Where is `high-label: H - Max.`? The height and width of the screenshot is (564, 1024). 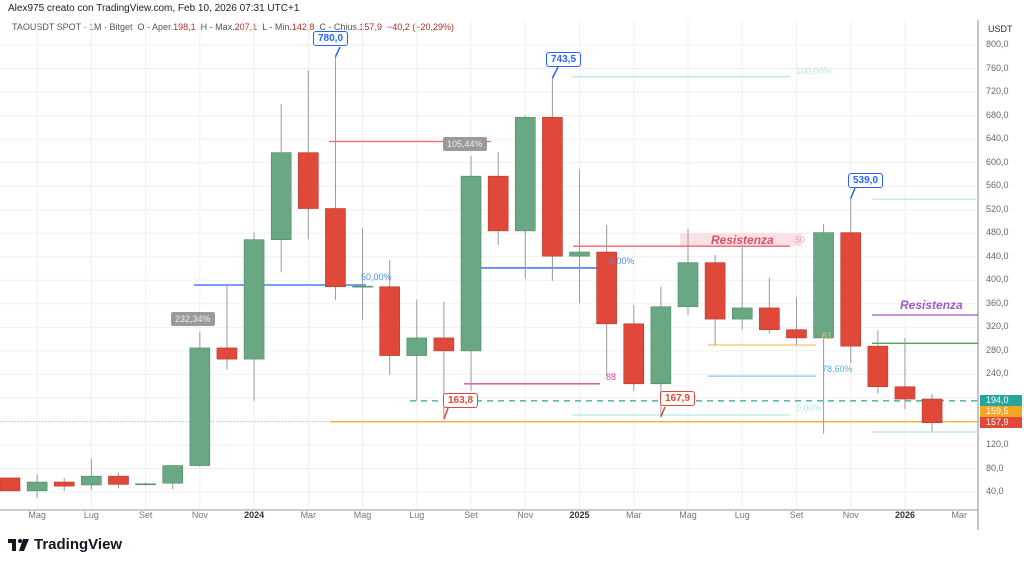 high-label: H - Max. is located at coordinates (217, 27).